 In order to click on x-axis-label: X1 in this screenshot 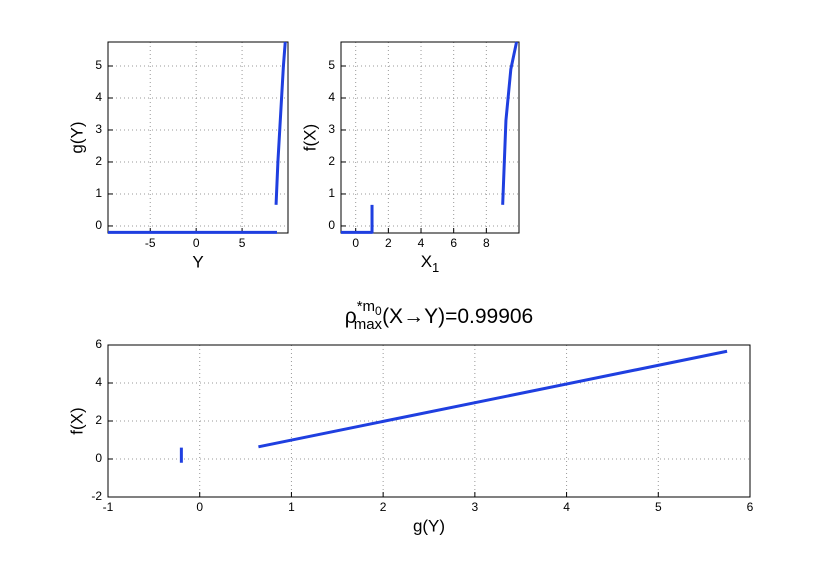, I will do `click(430, 263)`.